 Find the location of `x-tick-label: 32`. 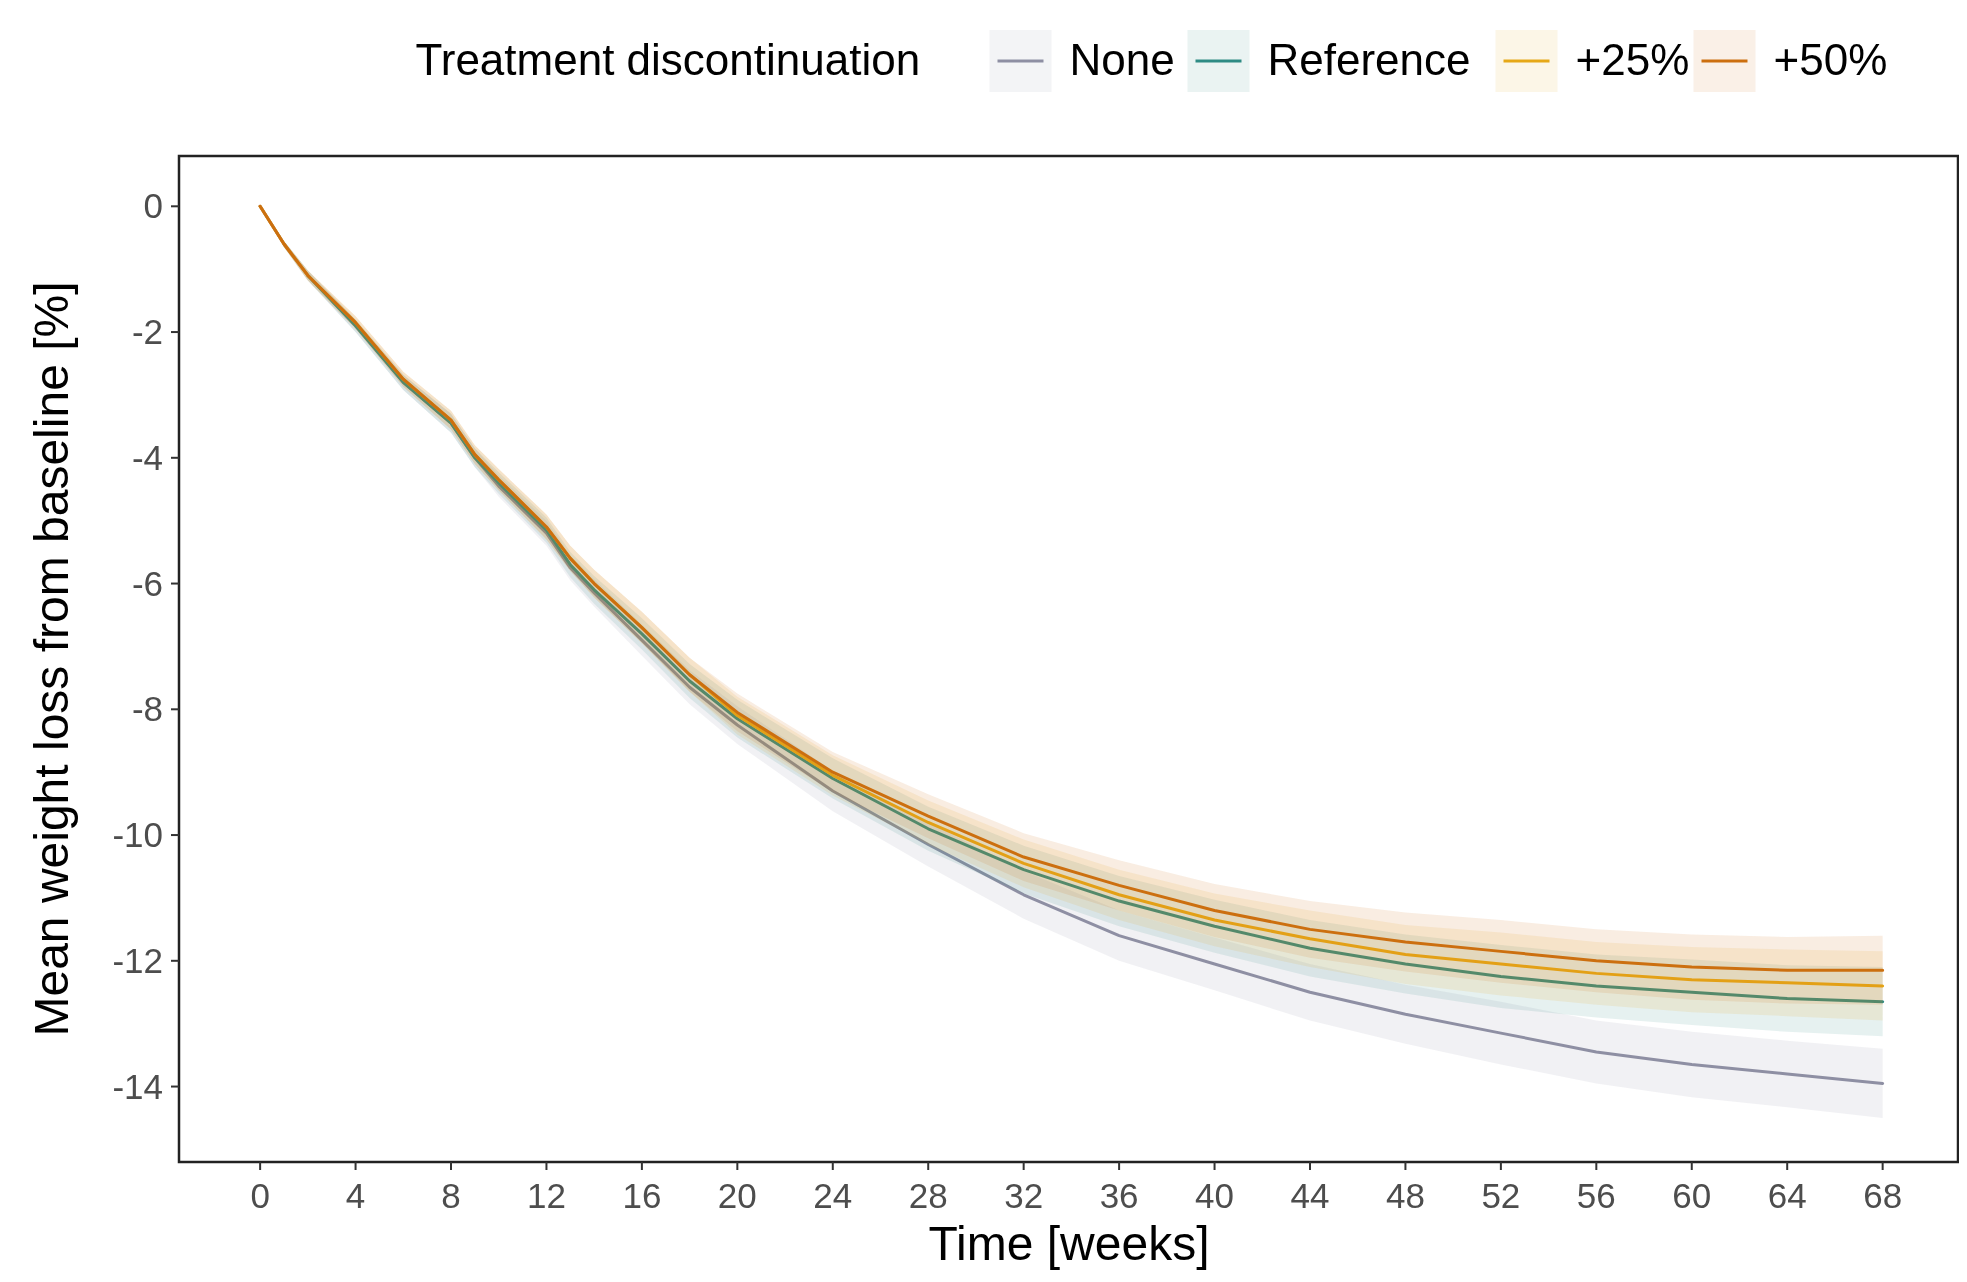

x-tick-label: 32 is located at coordinates (1024, 1195).